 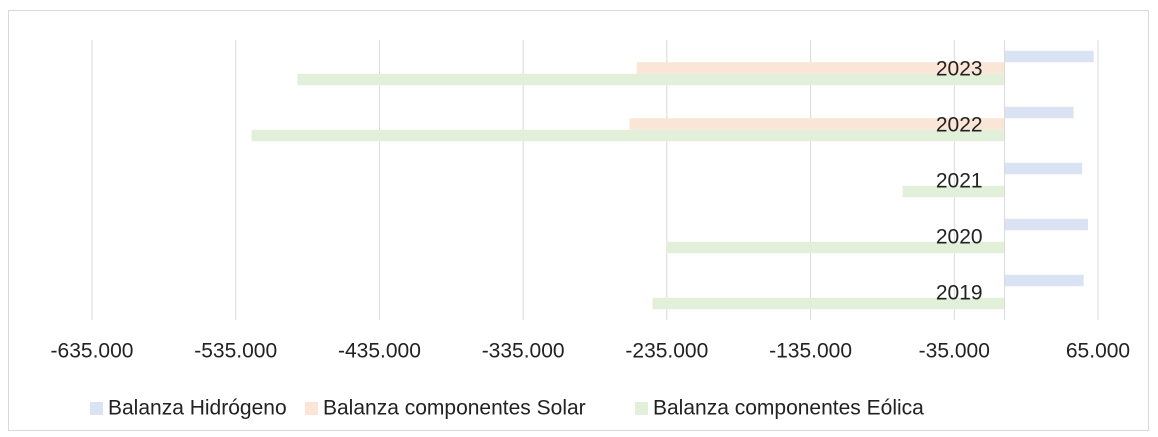 I want to click on y-tick-label: 2020, so click(x=959, y=237).